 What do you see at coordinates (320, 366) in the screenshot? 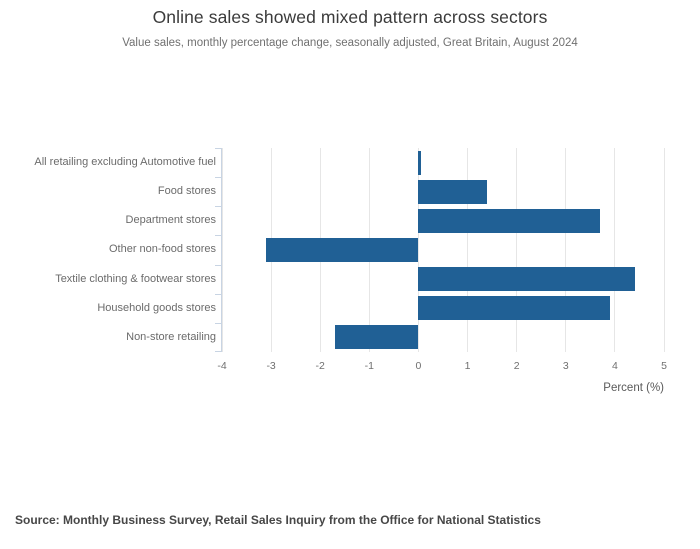
I see `x-tick-label: -2` at bounding box center [320, 366].